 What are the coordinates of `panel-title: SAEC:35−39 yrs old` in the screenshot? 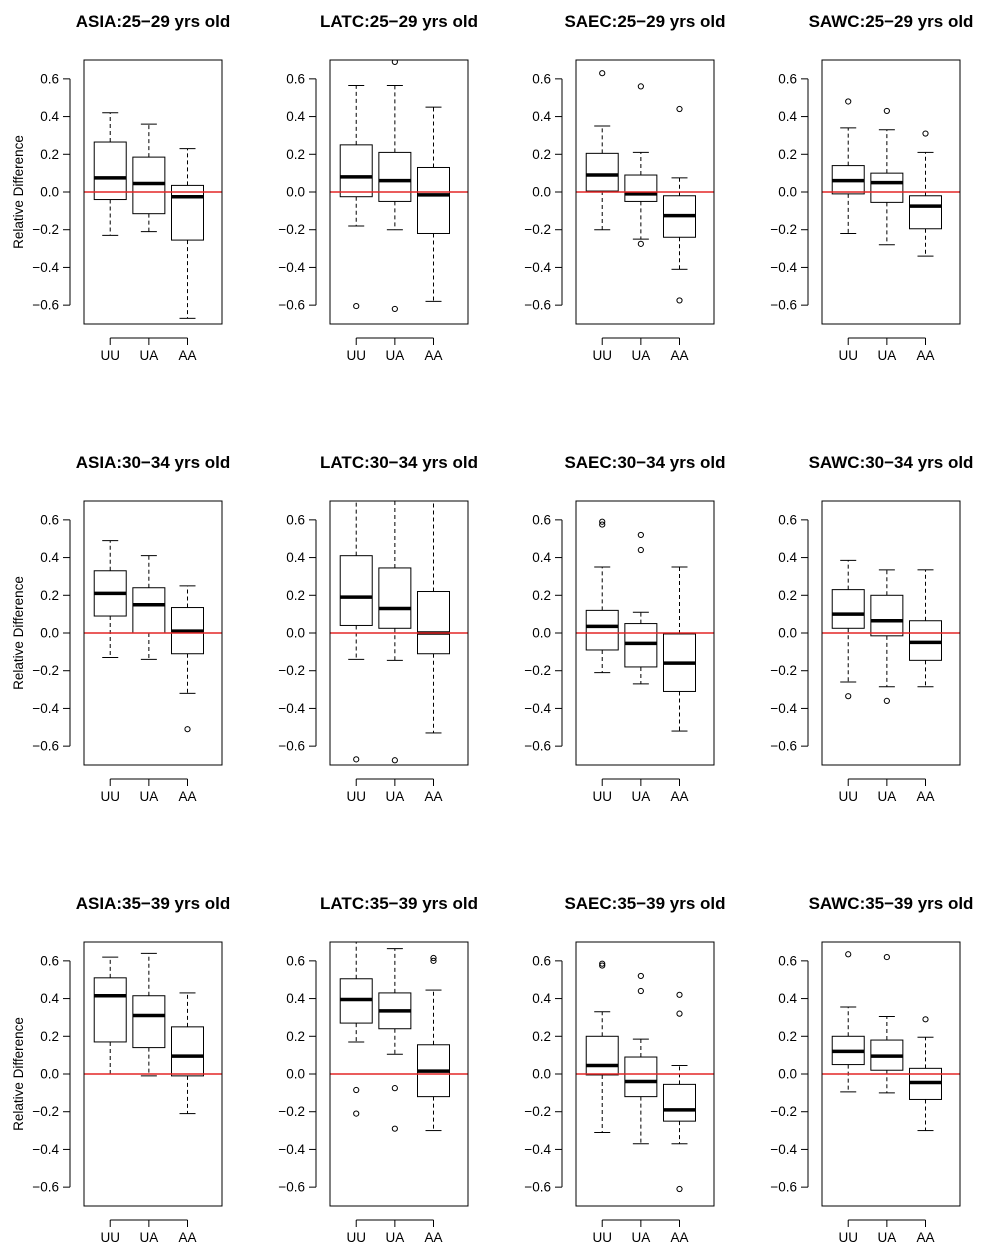 It's located at (644, 903).